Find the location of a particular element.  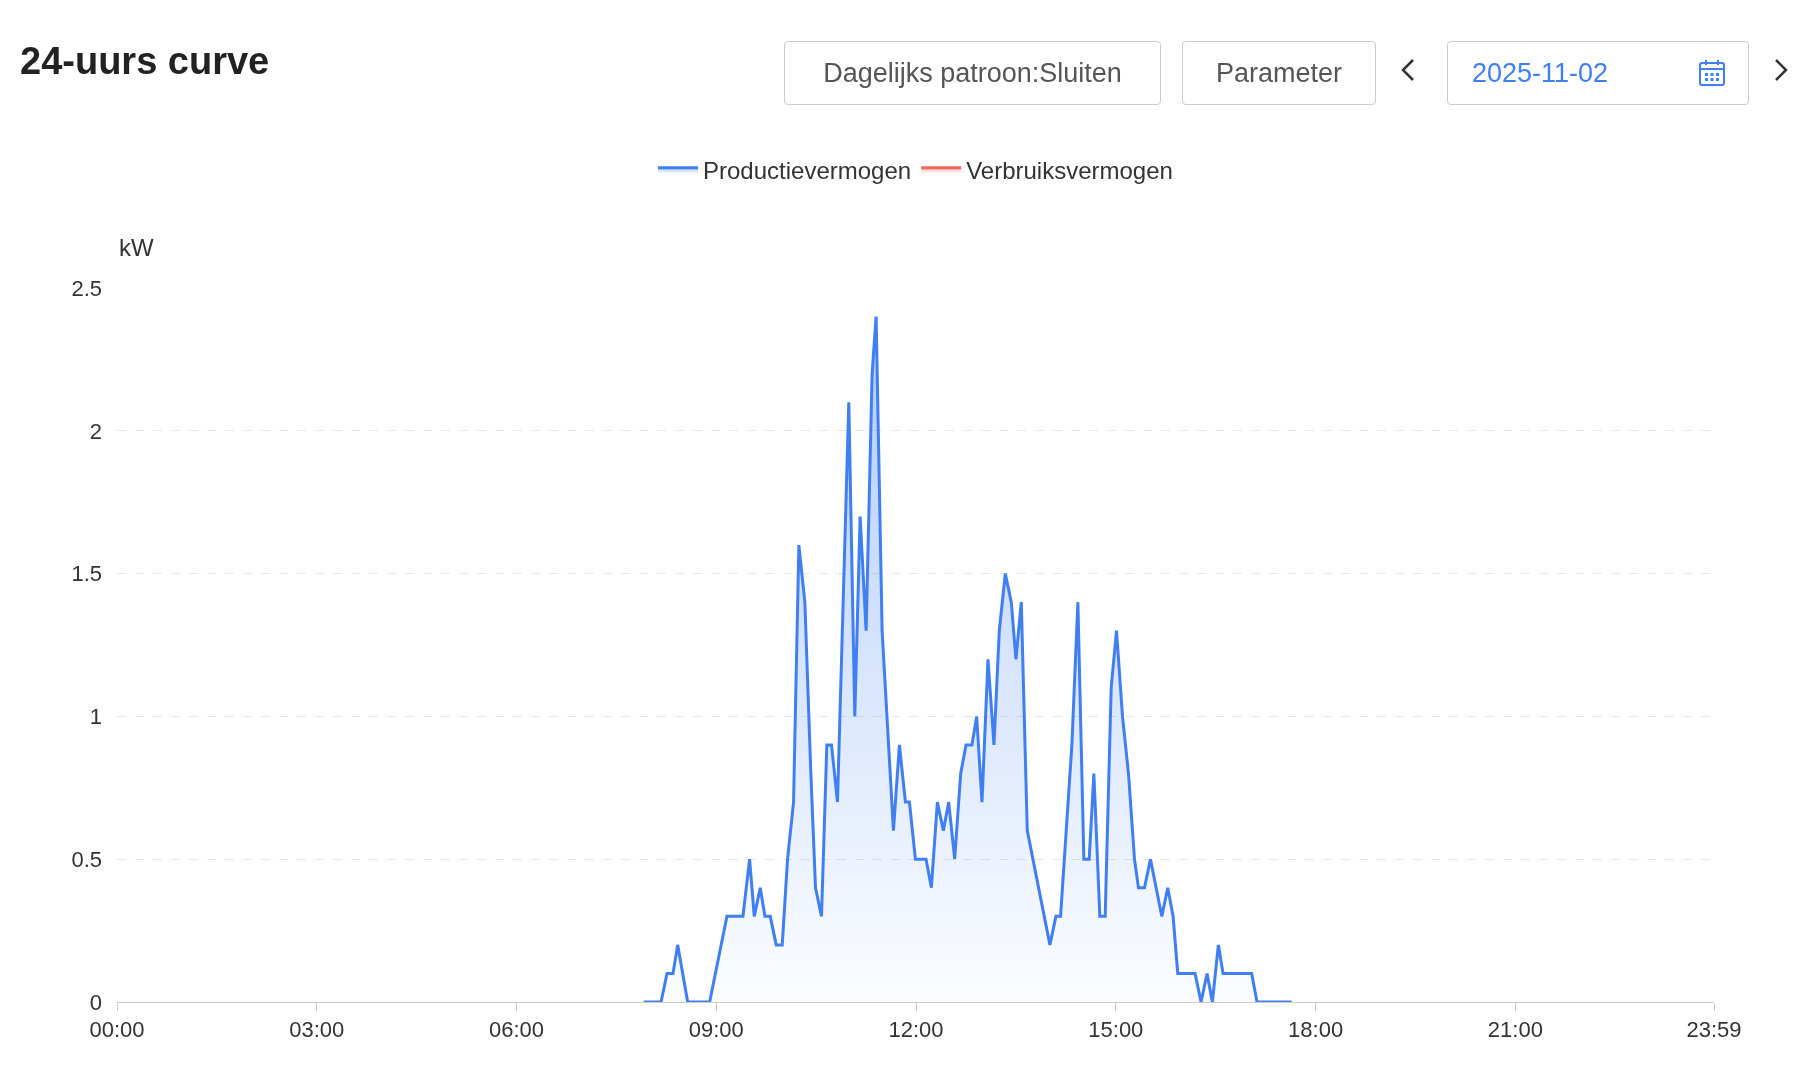

y-tick-label: 1.5 is located at coordinates (86, 574).